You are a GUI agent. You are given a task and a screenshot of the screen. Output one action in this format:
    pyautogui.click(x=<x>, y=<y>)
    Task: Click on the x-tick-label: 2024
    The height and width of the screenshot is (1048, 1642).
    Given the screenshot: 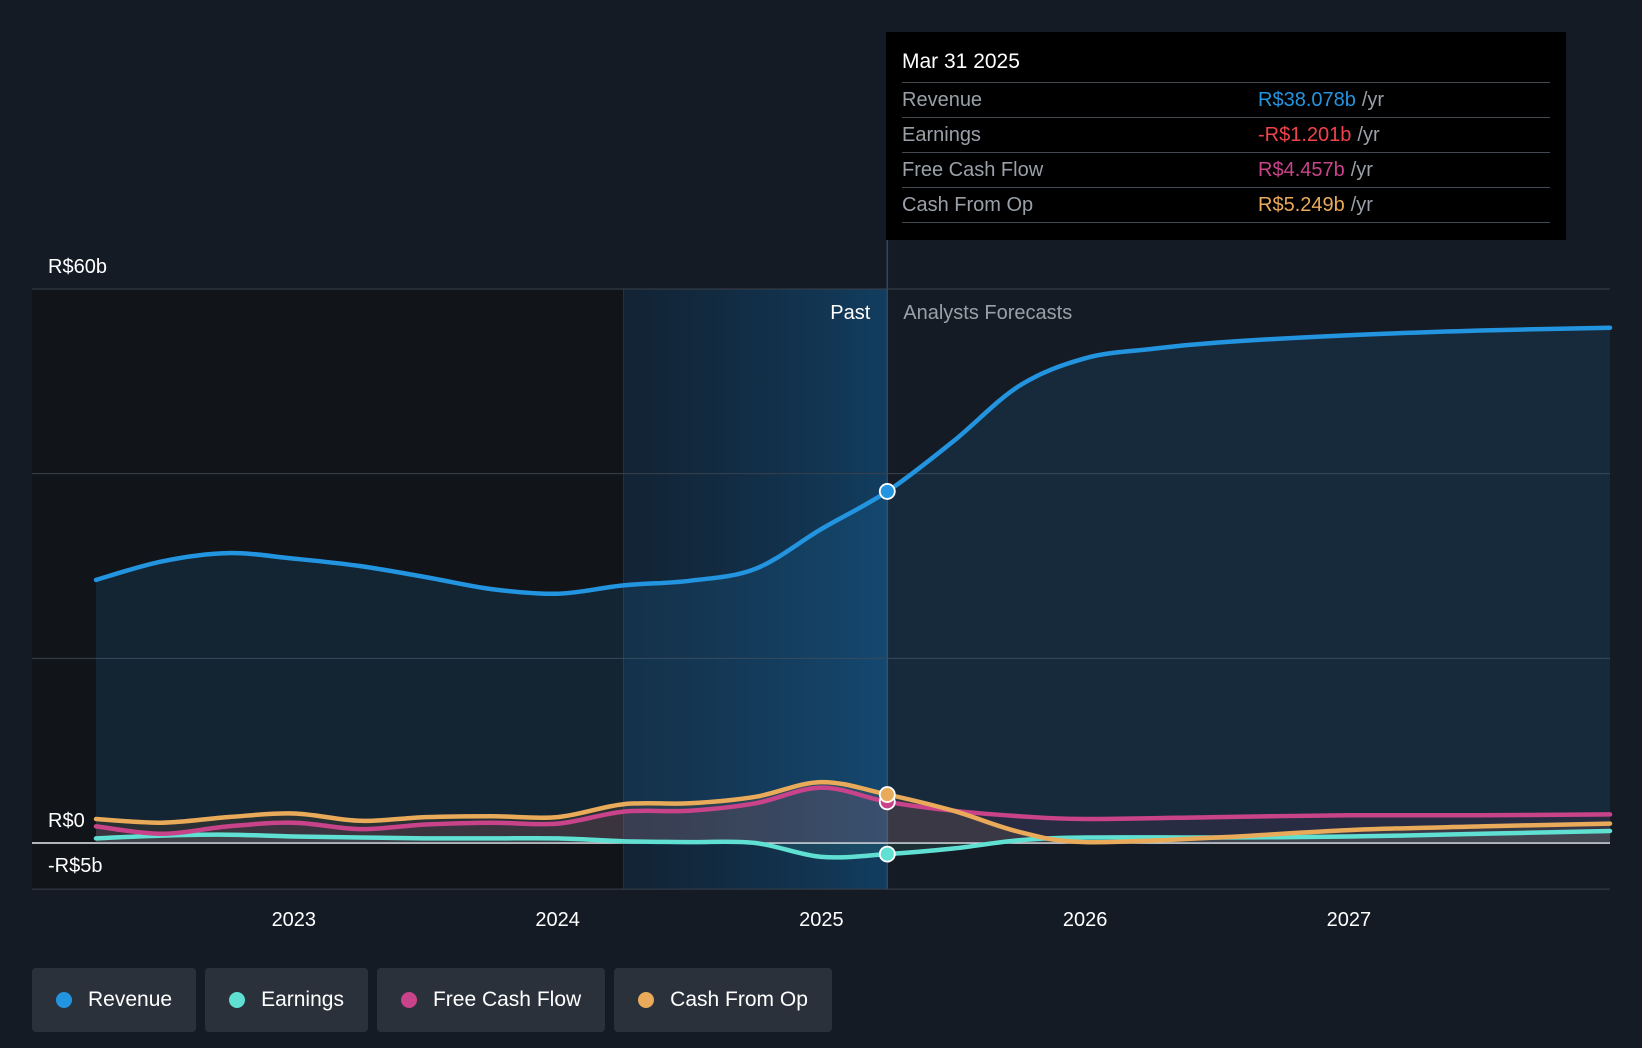 What is the action you would take?
    pyautogui.click(x=557, y=920)
    